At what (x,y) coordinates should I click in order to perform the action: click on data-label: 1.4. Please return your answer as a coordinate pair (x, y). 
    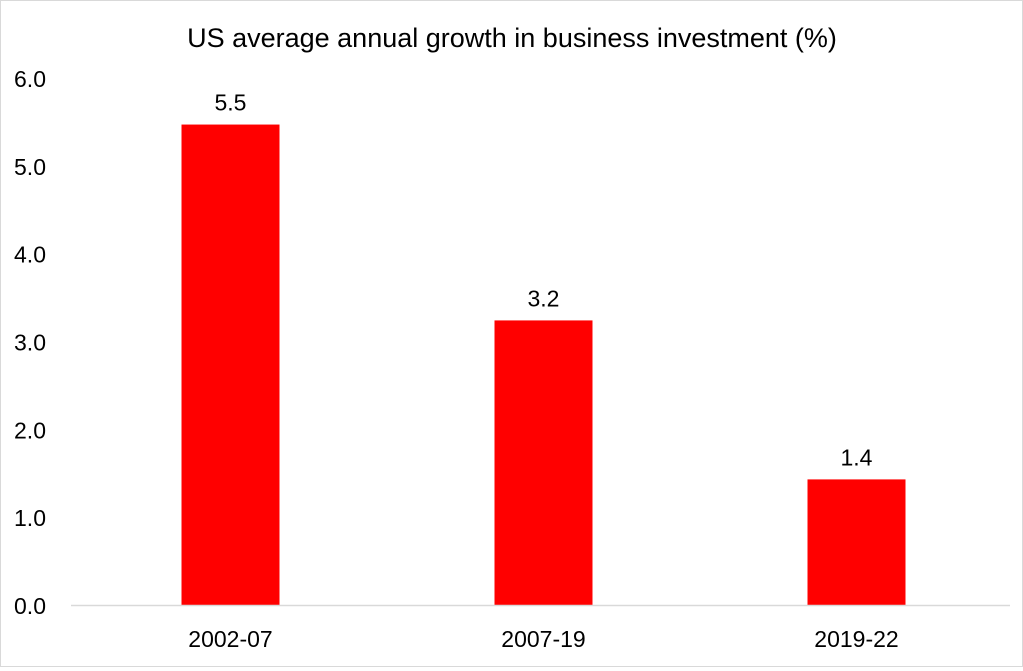
    Looking at the image, I should click on (857, 457).